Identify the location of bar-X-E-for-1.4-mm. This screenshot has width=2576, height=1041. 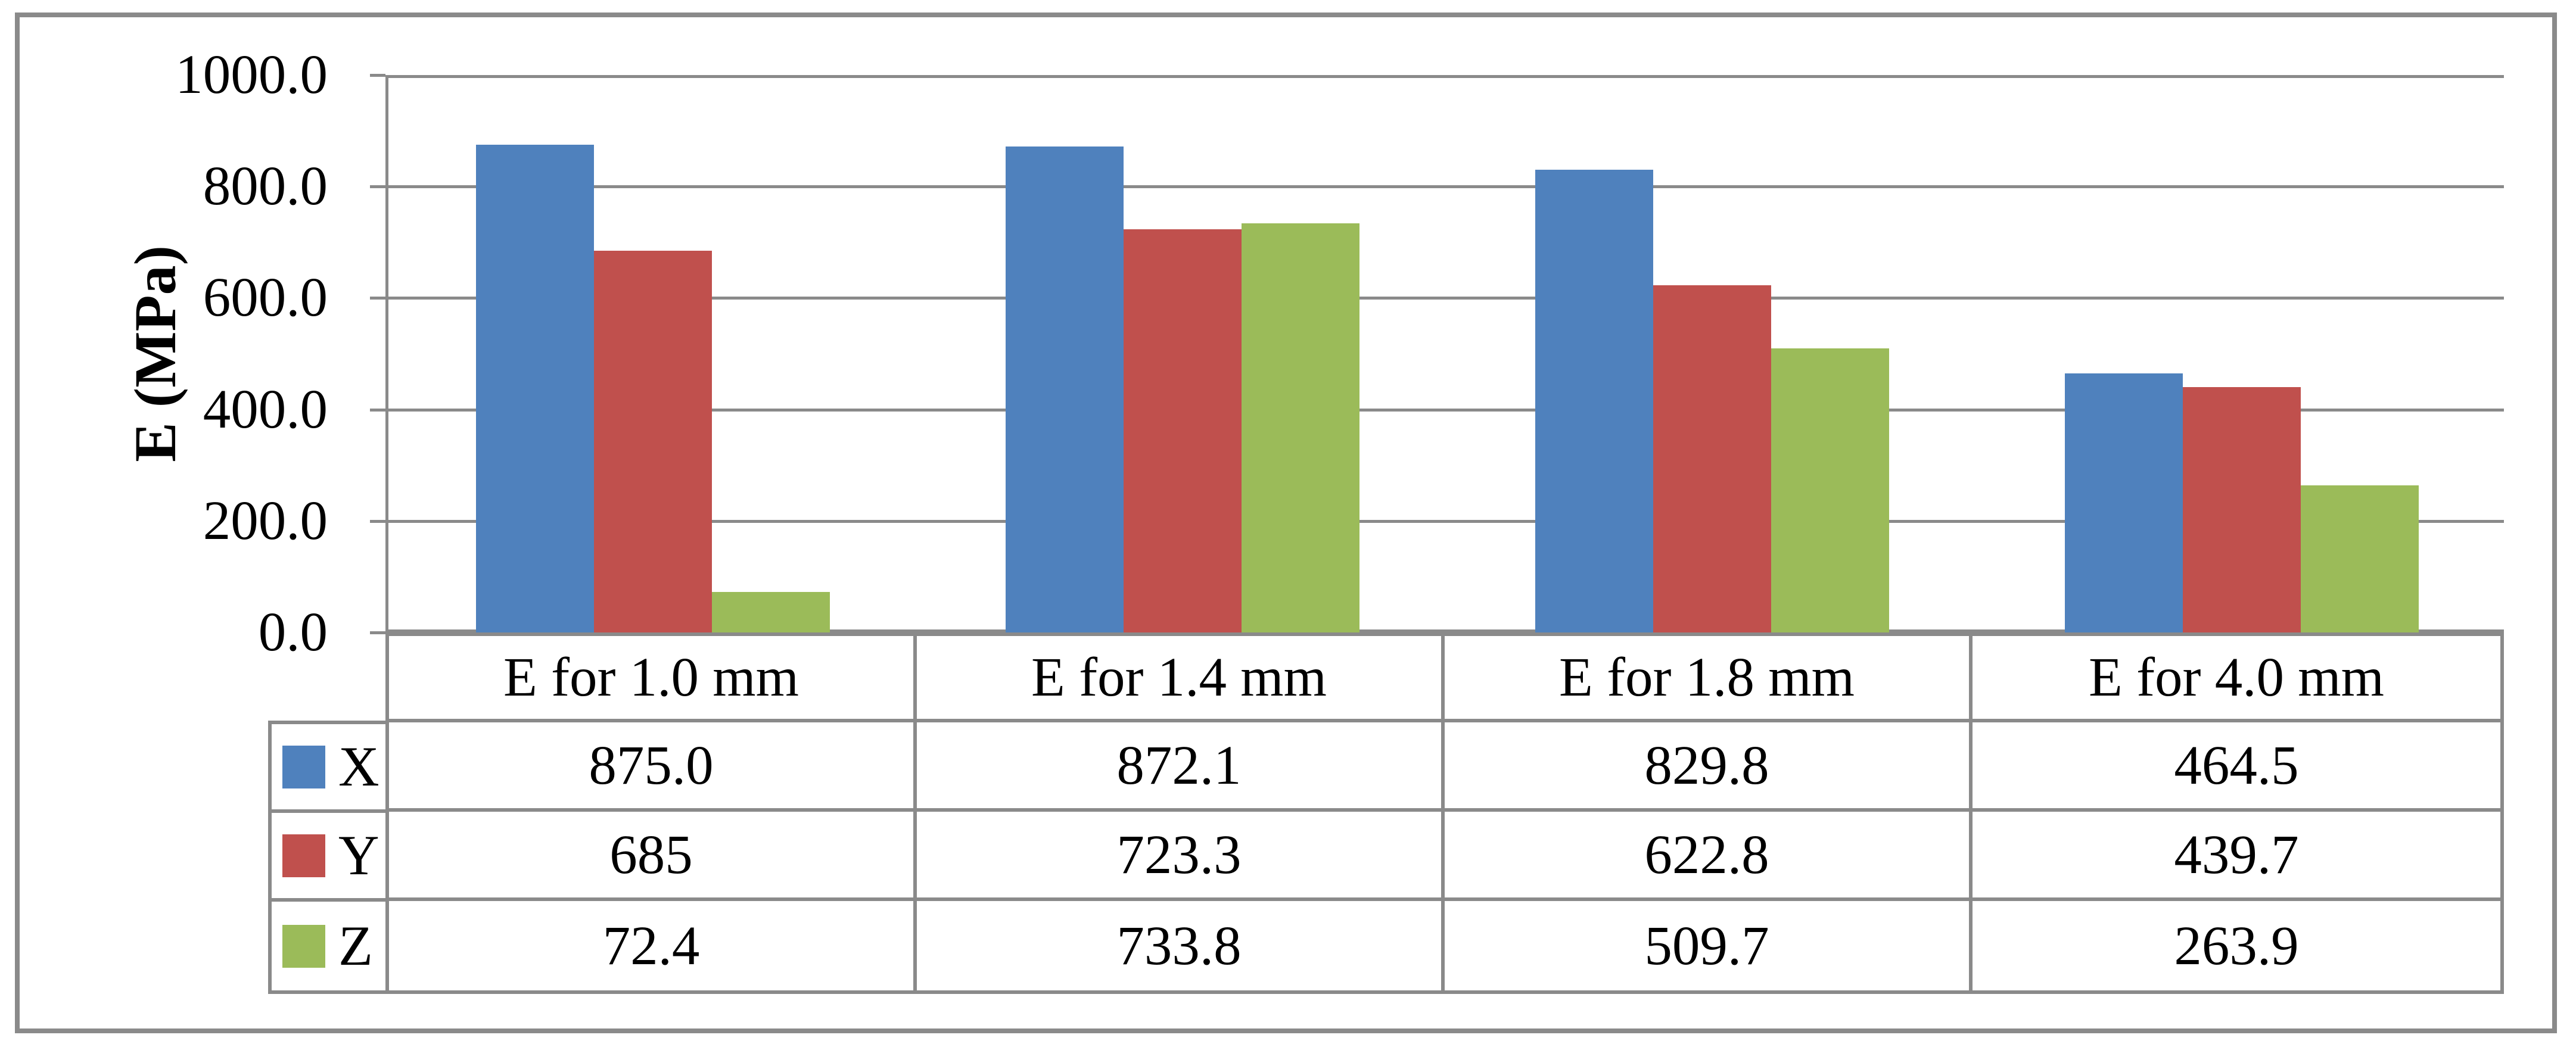
(1065, 389).